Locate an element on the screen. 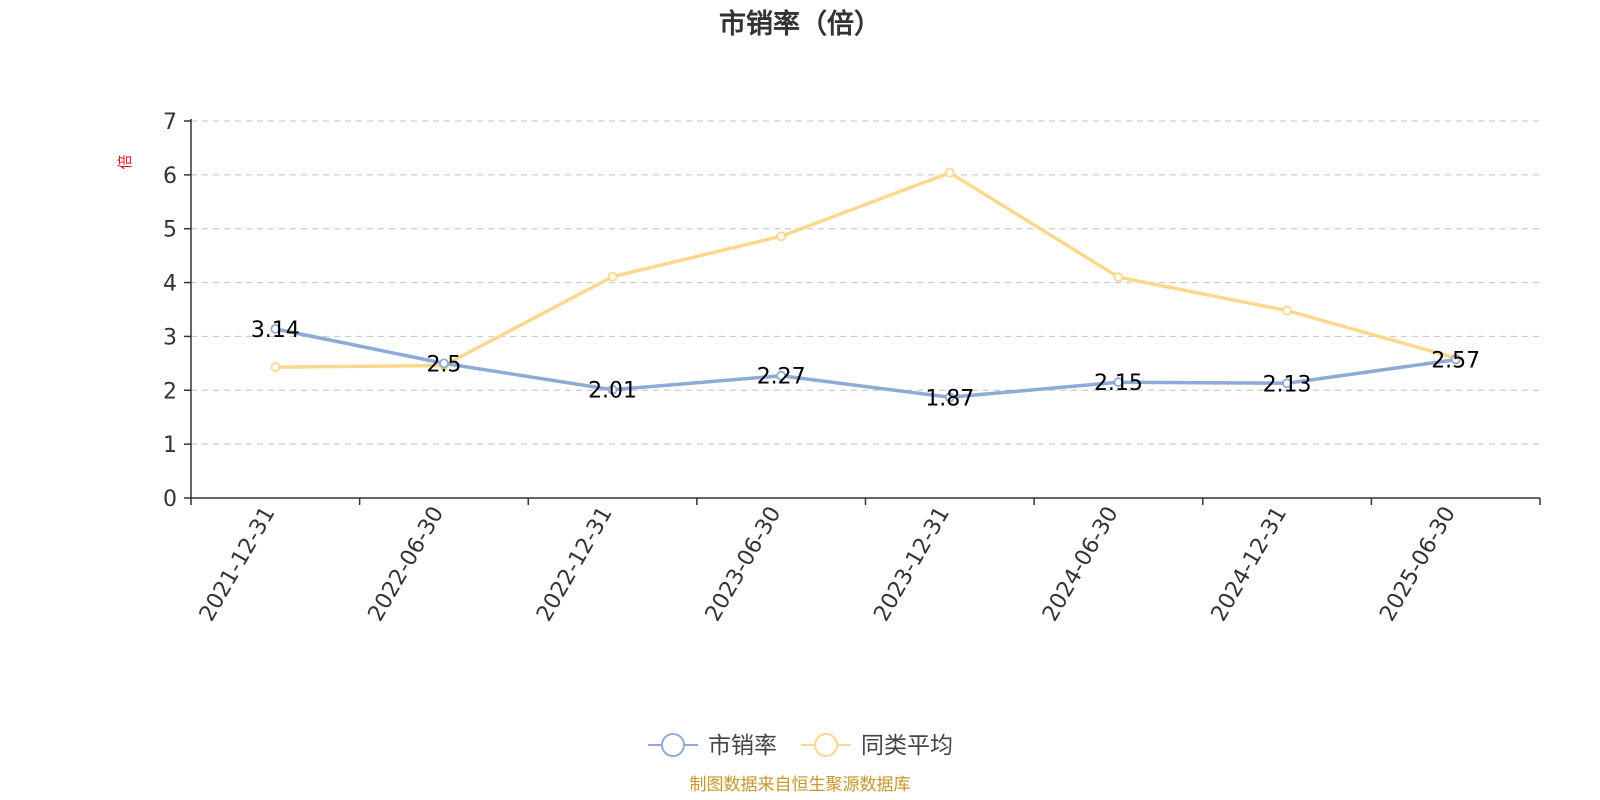 The image size is (1600, 800). y-tick-label: 5 is located at coordinates (170, 230).